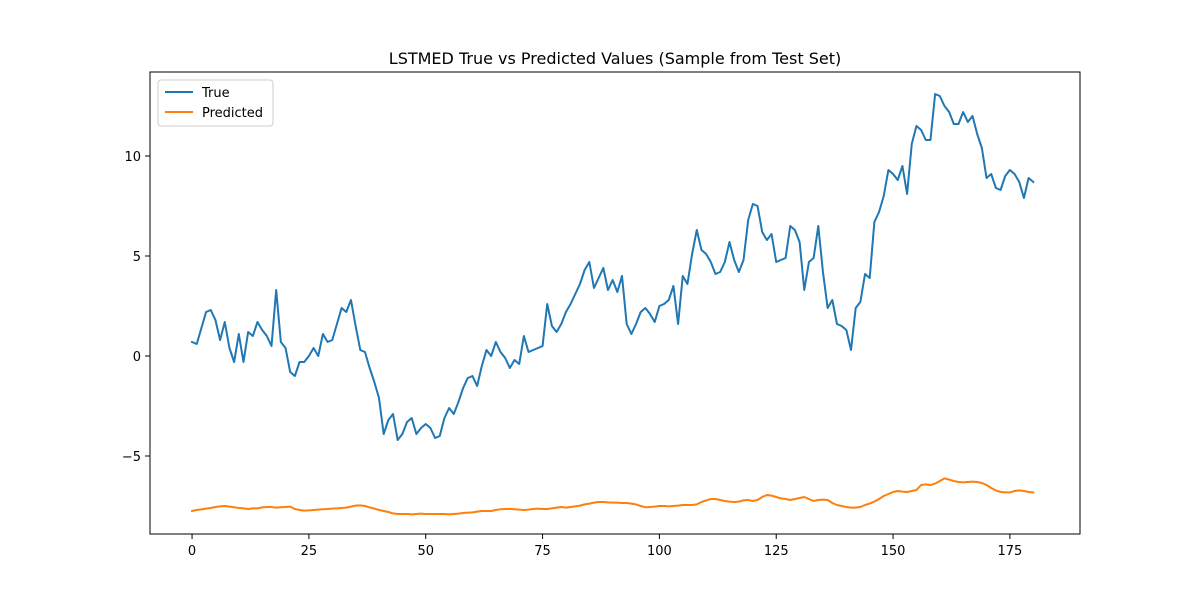  Describe the element at coordinates (137, 357) in the screenshot. I see `y-tick-label: 0` at that location.